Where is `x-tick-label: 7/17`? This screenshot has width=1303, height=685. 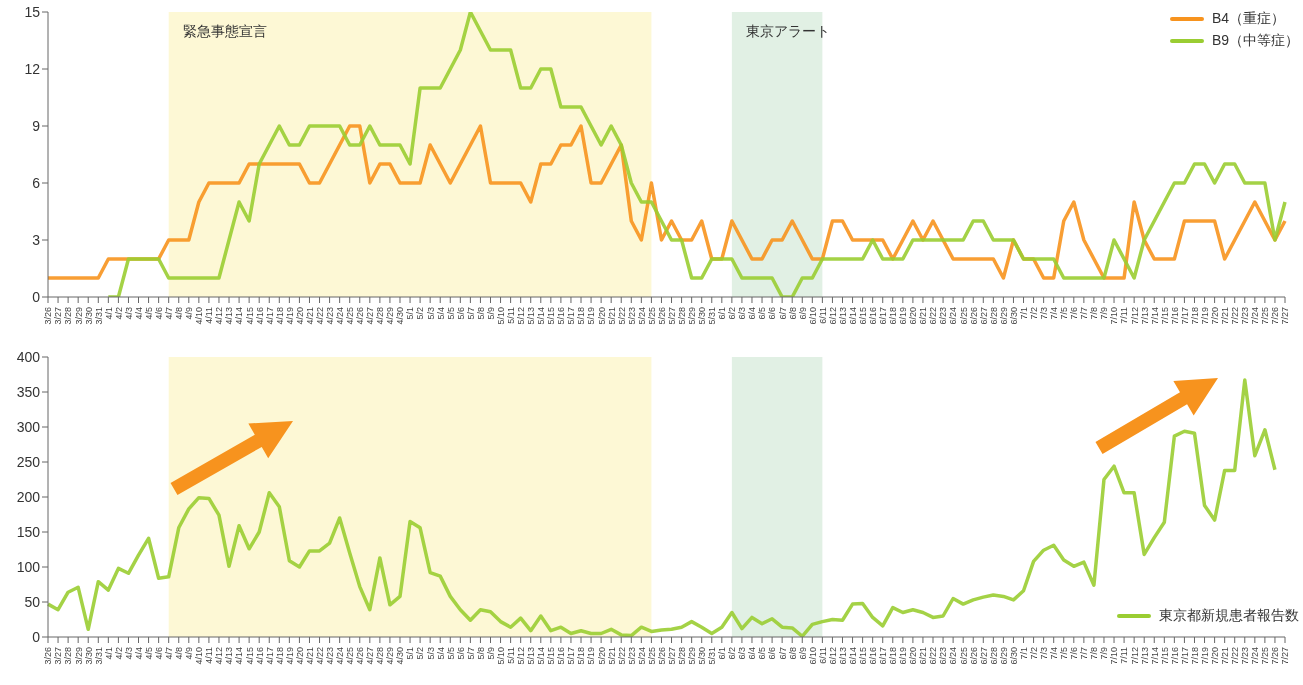 x-tick-label: 7/17 is located at coordinates (1184, 316).